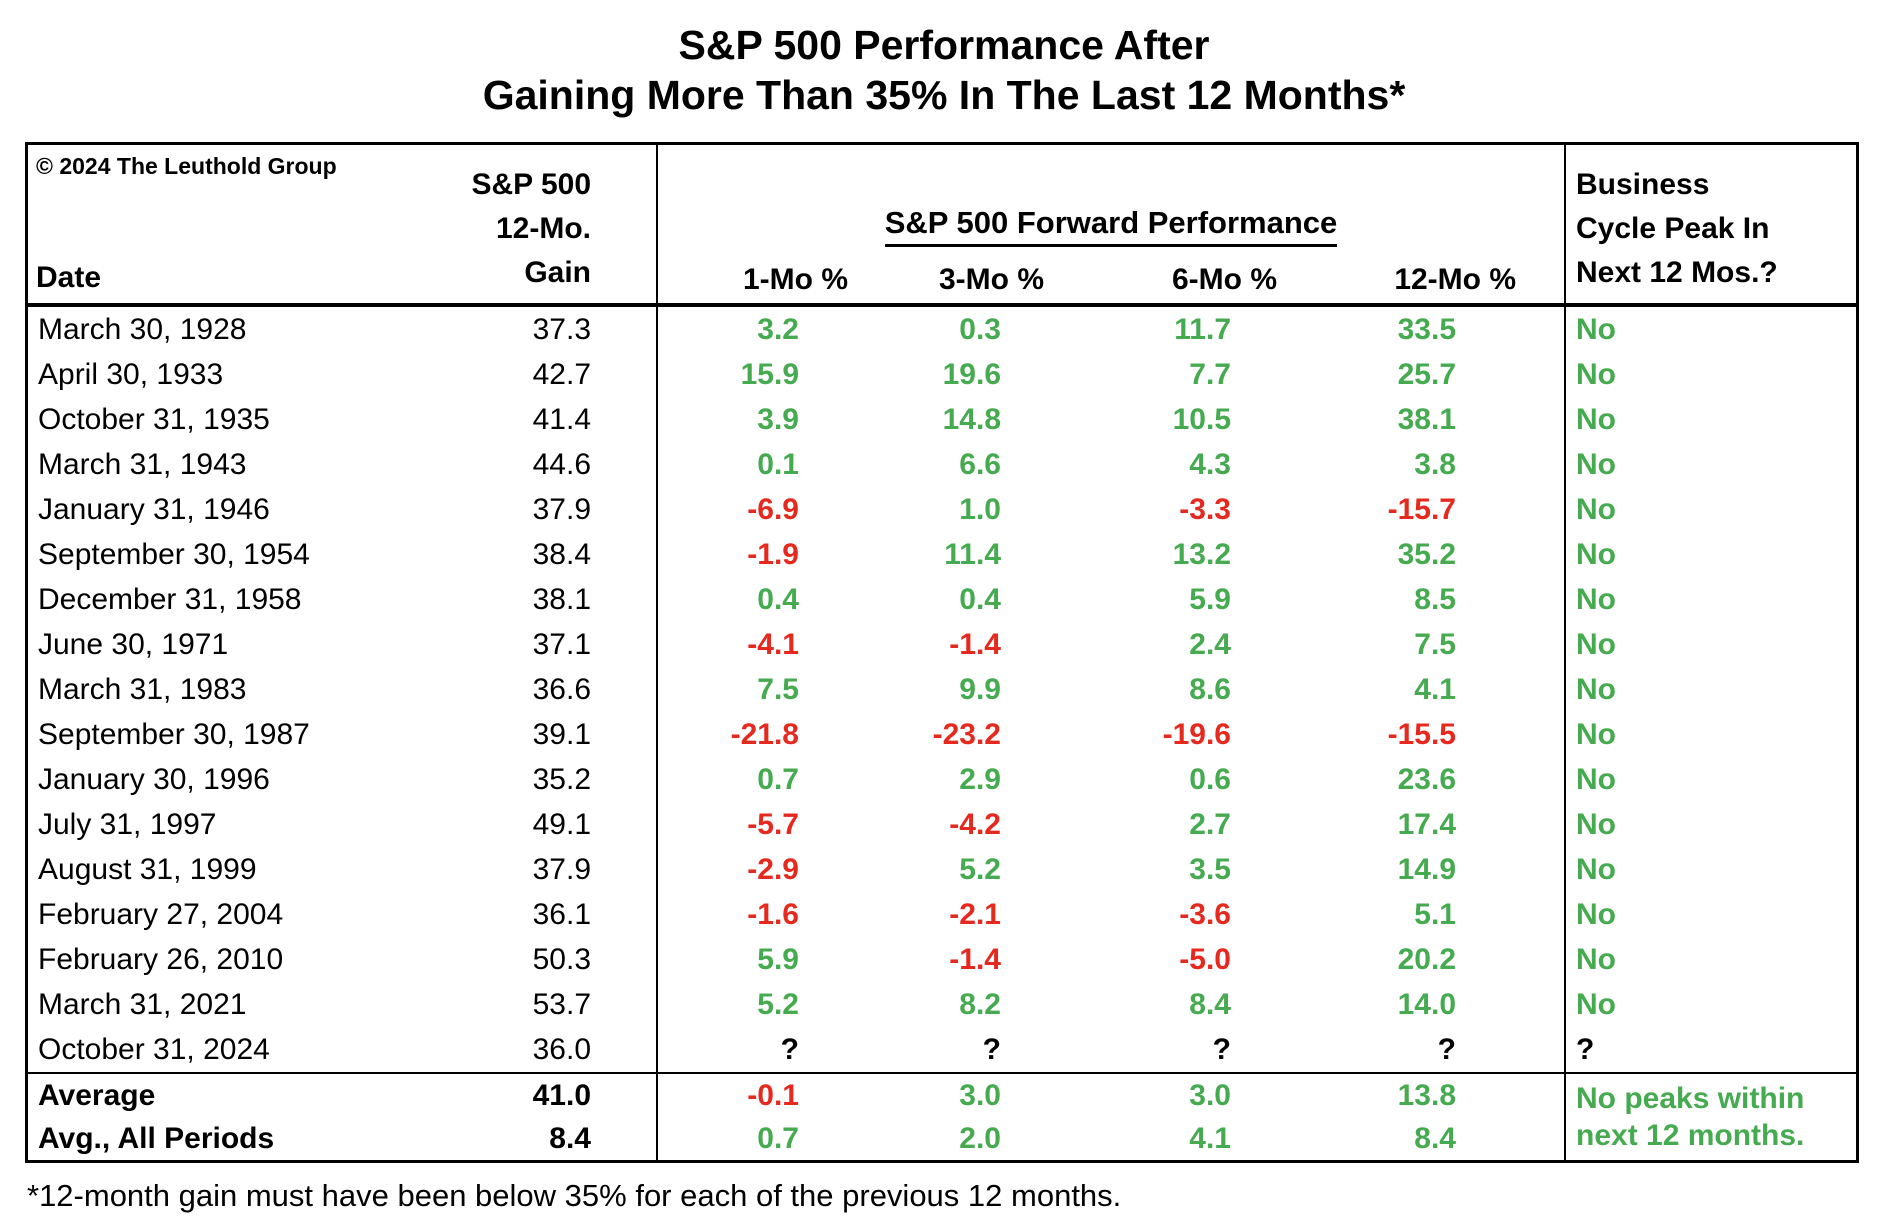 The height and width of the screenshot is (1216, 1888). I want to click on cell-date: March 31, 2021, so click(142, 1004).